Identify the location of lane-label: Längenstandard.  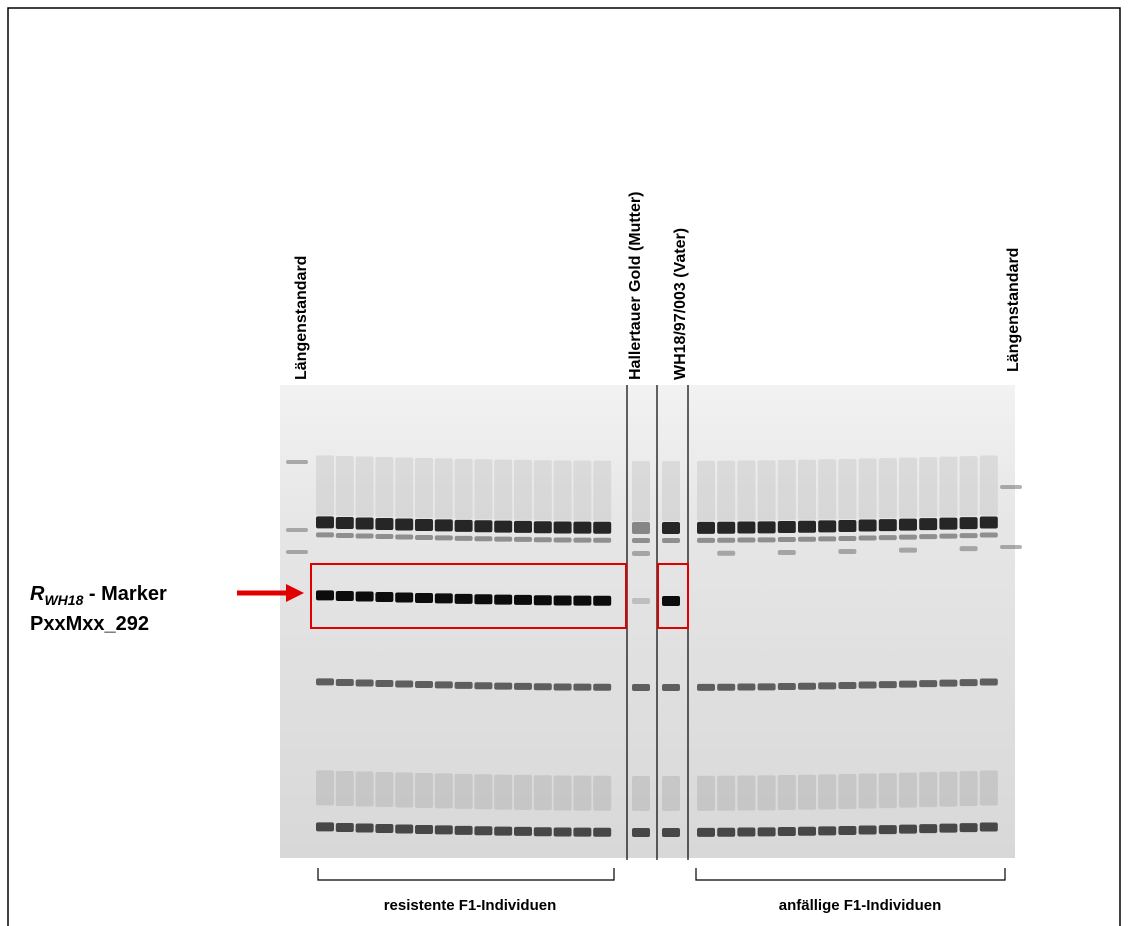
(1013, 310).